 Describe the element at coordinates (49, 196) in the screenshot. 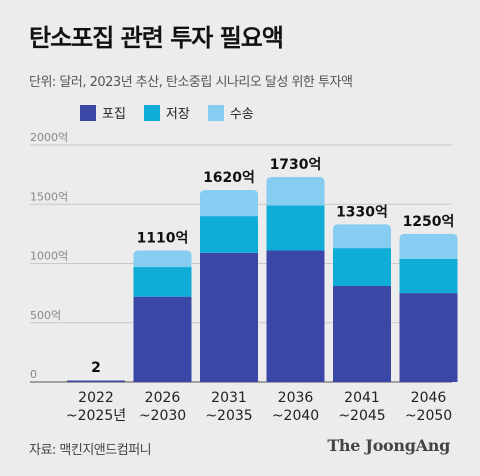

I see `y-tick-label: 1500억` at that location.